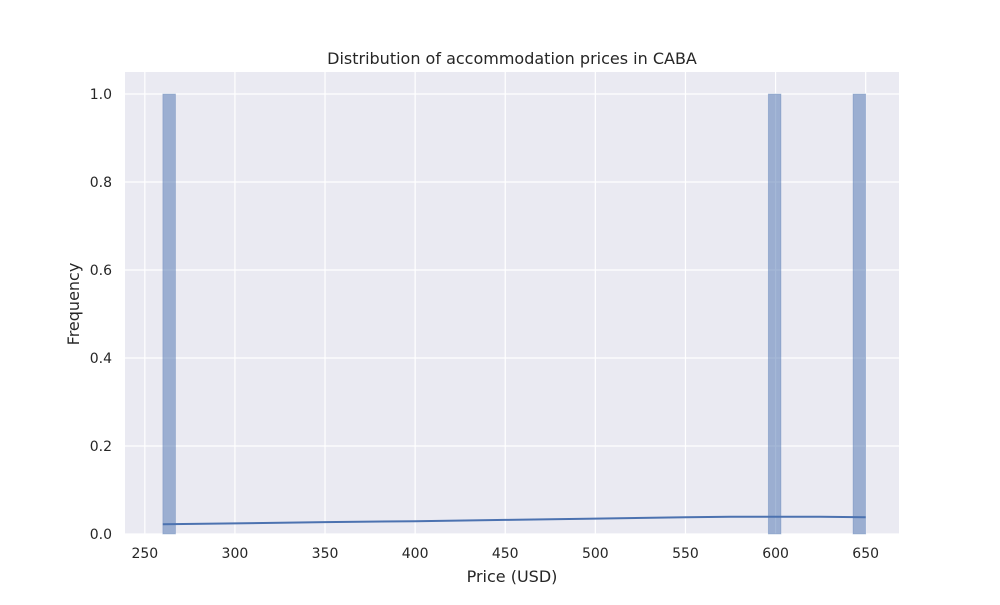 Image resolution: width=1000 pixels, height=605 pixels. Describe the element at coordinates (101, 535) in the screenshot. I see `y-tick-label: 0.0` at that location.